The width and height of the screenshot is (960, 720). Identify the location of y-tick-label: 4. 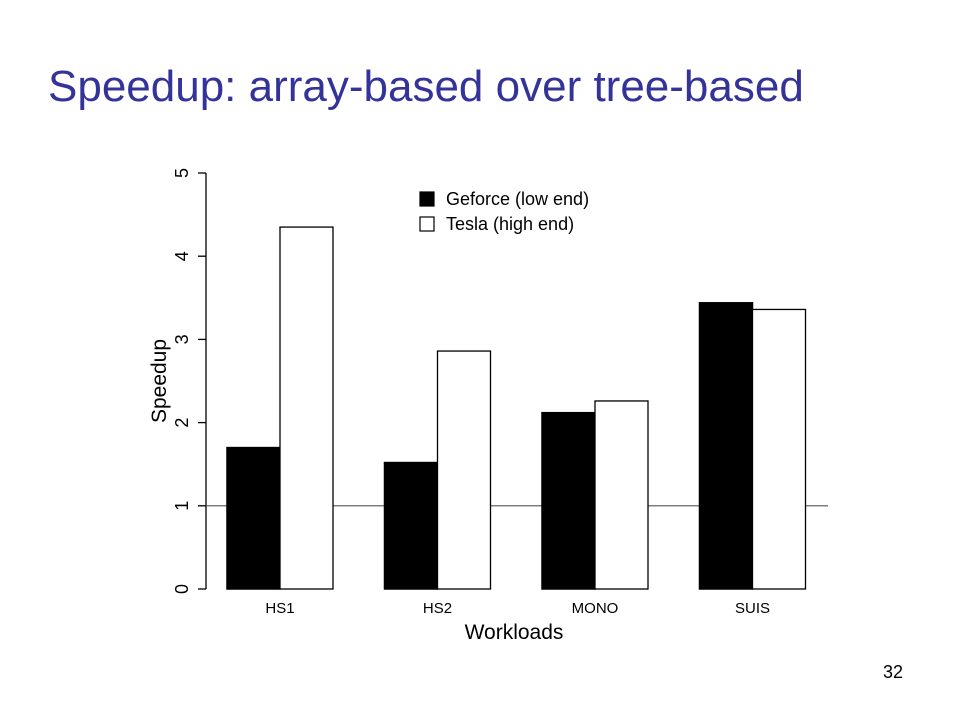
(182, 256).